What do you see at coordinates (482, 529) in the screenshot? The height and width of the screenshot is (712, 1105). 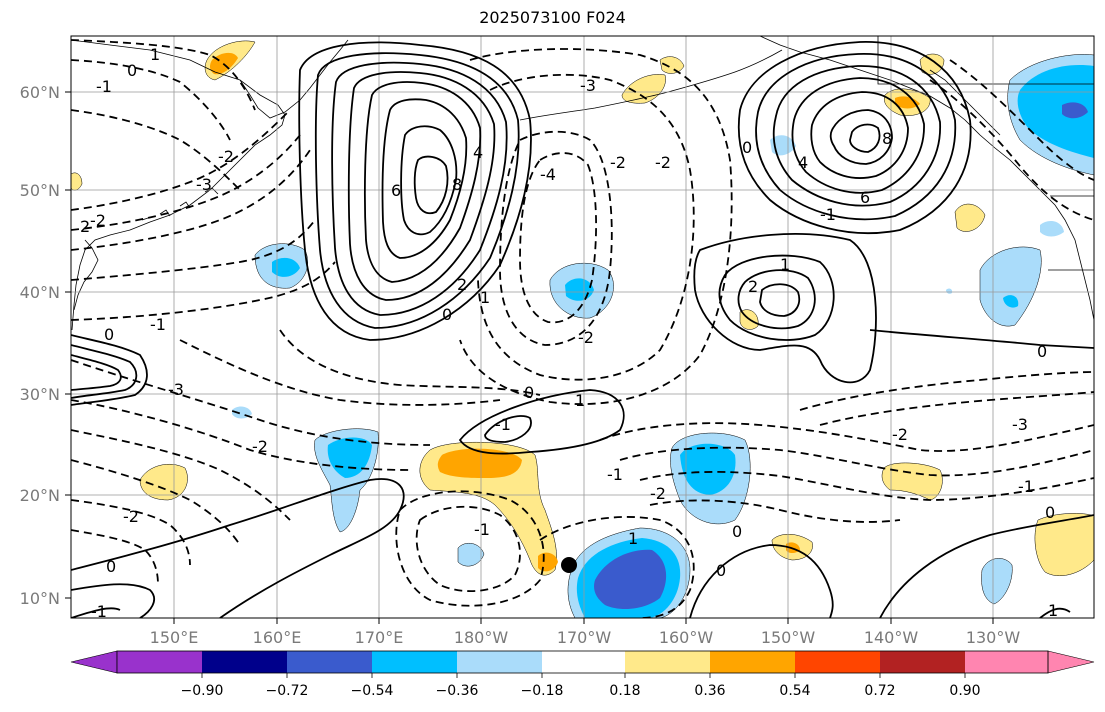 I see `contour-label-37: -1` at bounding box center [482, 529].